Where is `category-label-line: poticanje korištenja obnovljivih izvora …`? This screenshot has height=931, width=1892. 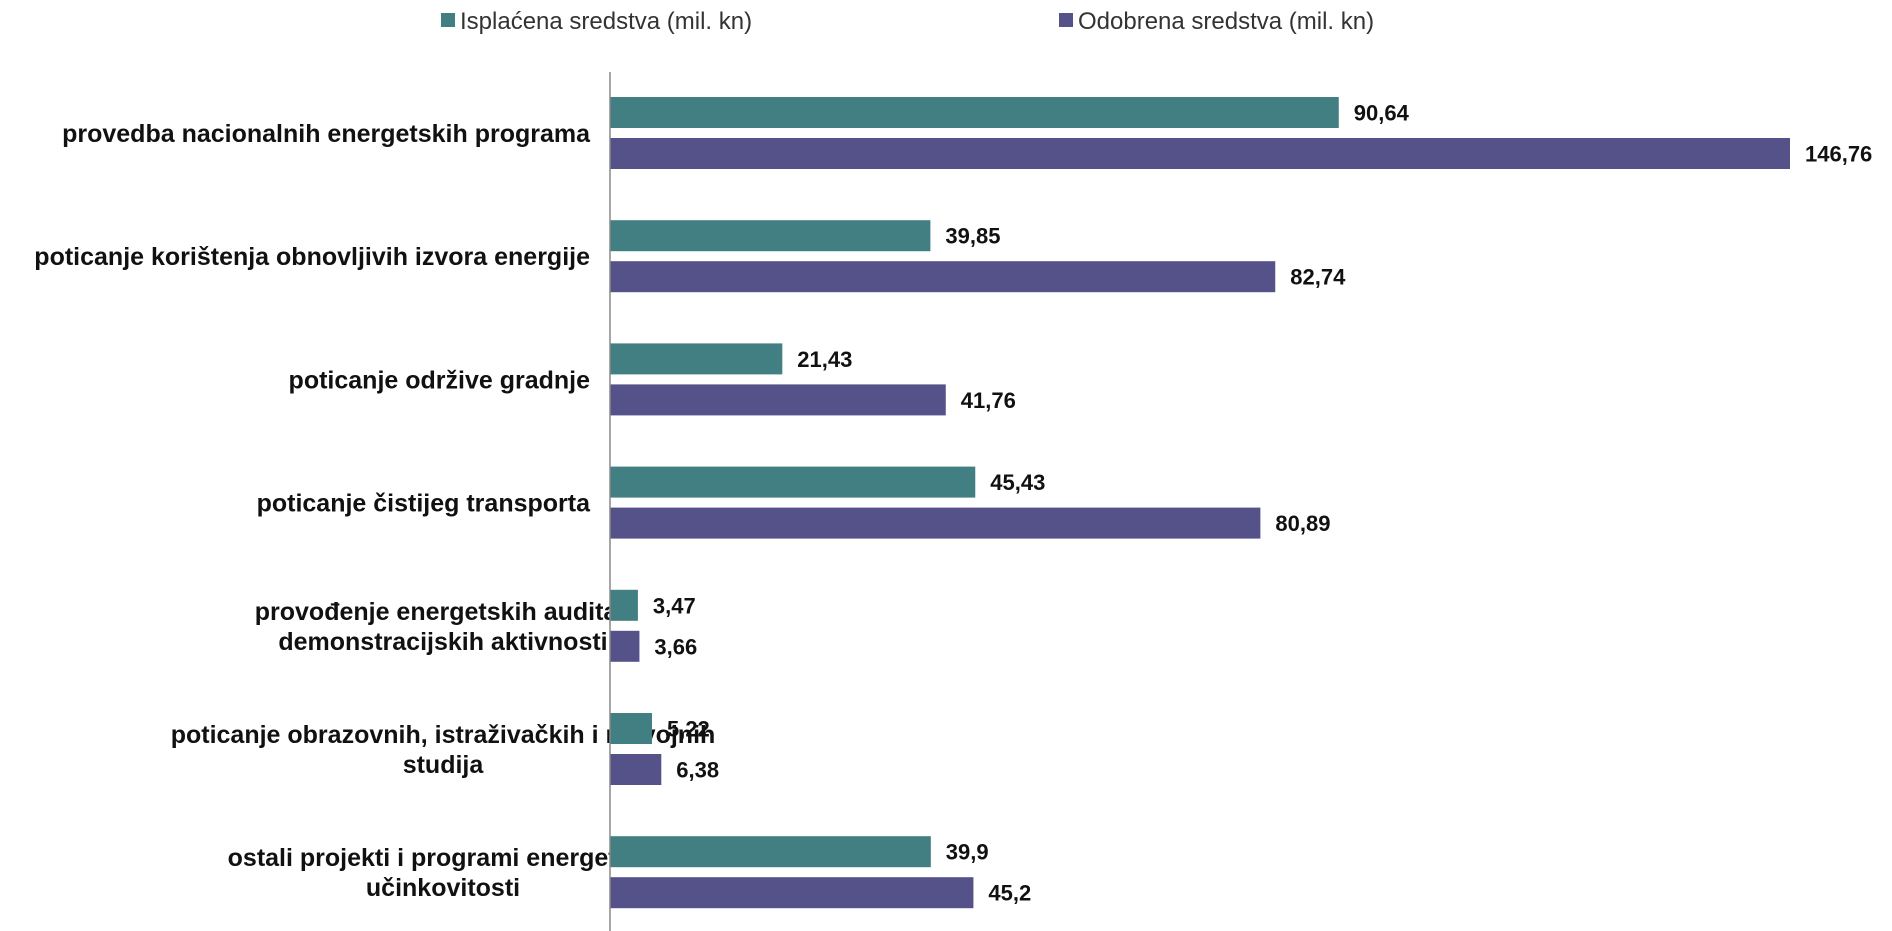
category-label-line: poticanje korištenja obnovljivih izvora … is located at coordinates (312, 257).